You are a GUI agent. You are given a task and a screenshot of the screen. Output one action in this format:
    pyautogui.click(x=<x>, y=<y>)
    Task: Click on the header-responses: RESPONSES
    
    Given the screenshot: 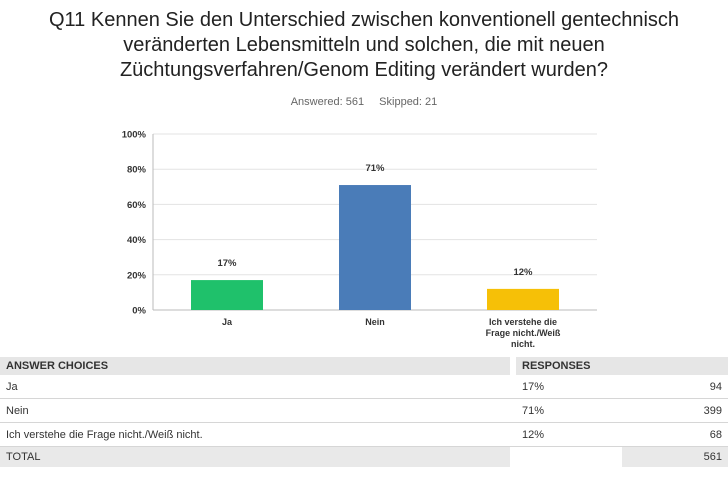 What is the action you would take?
    pyautogui.click(x=622, y=366)
    